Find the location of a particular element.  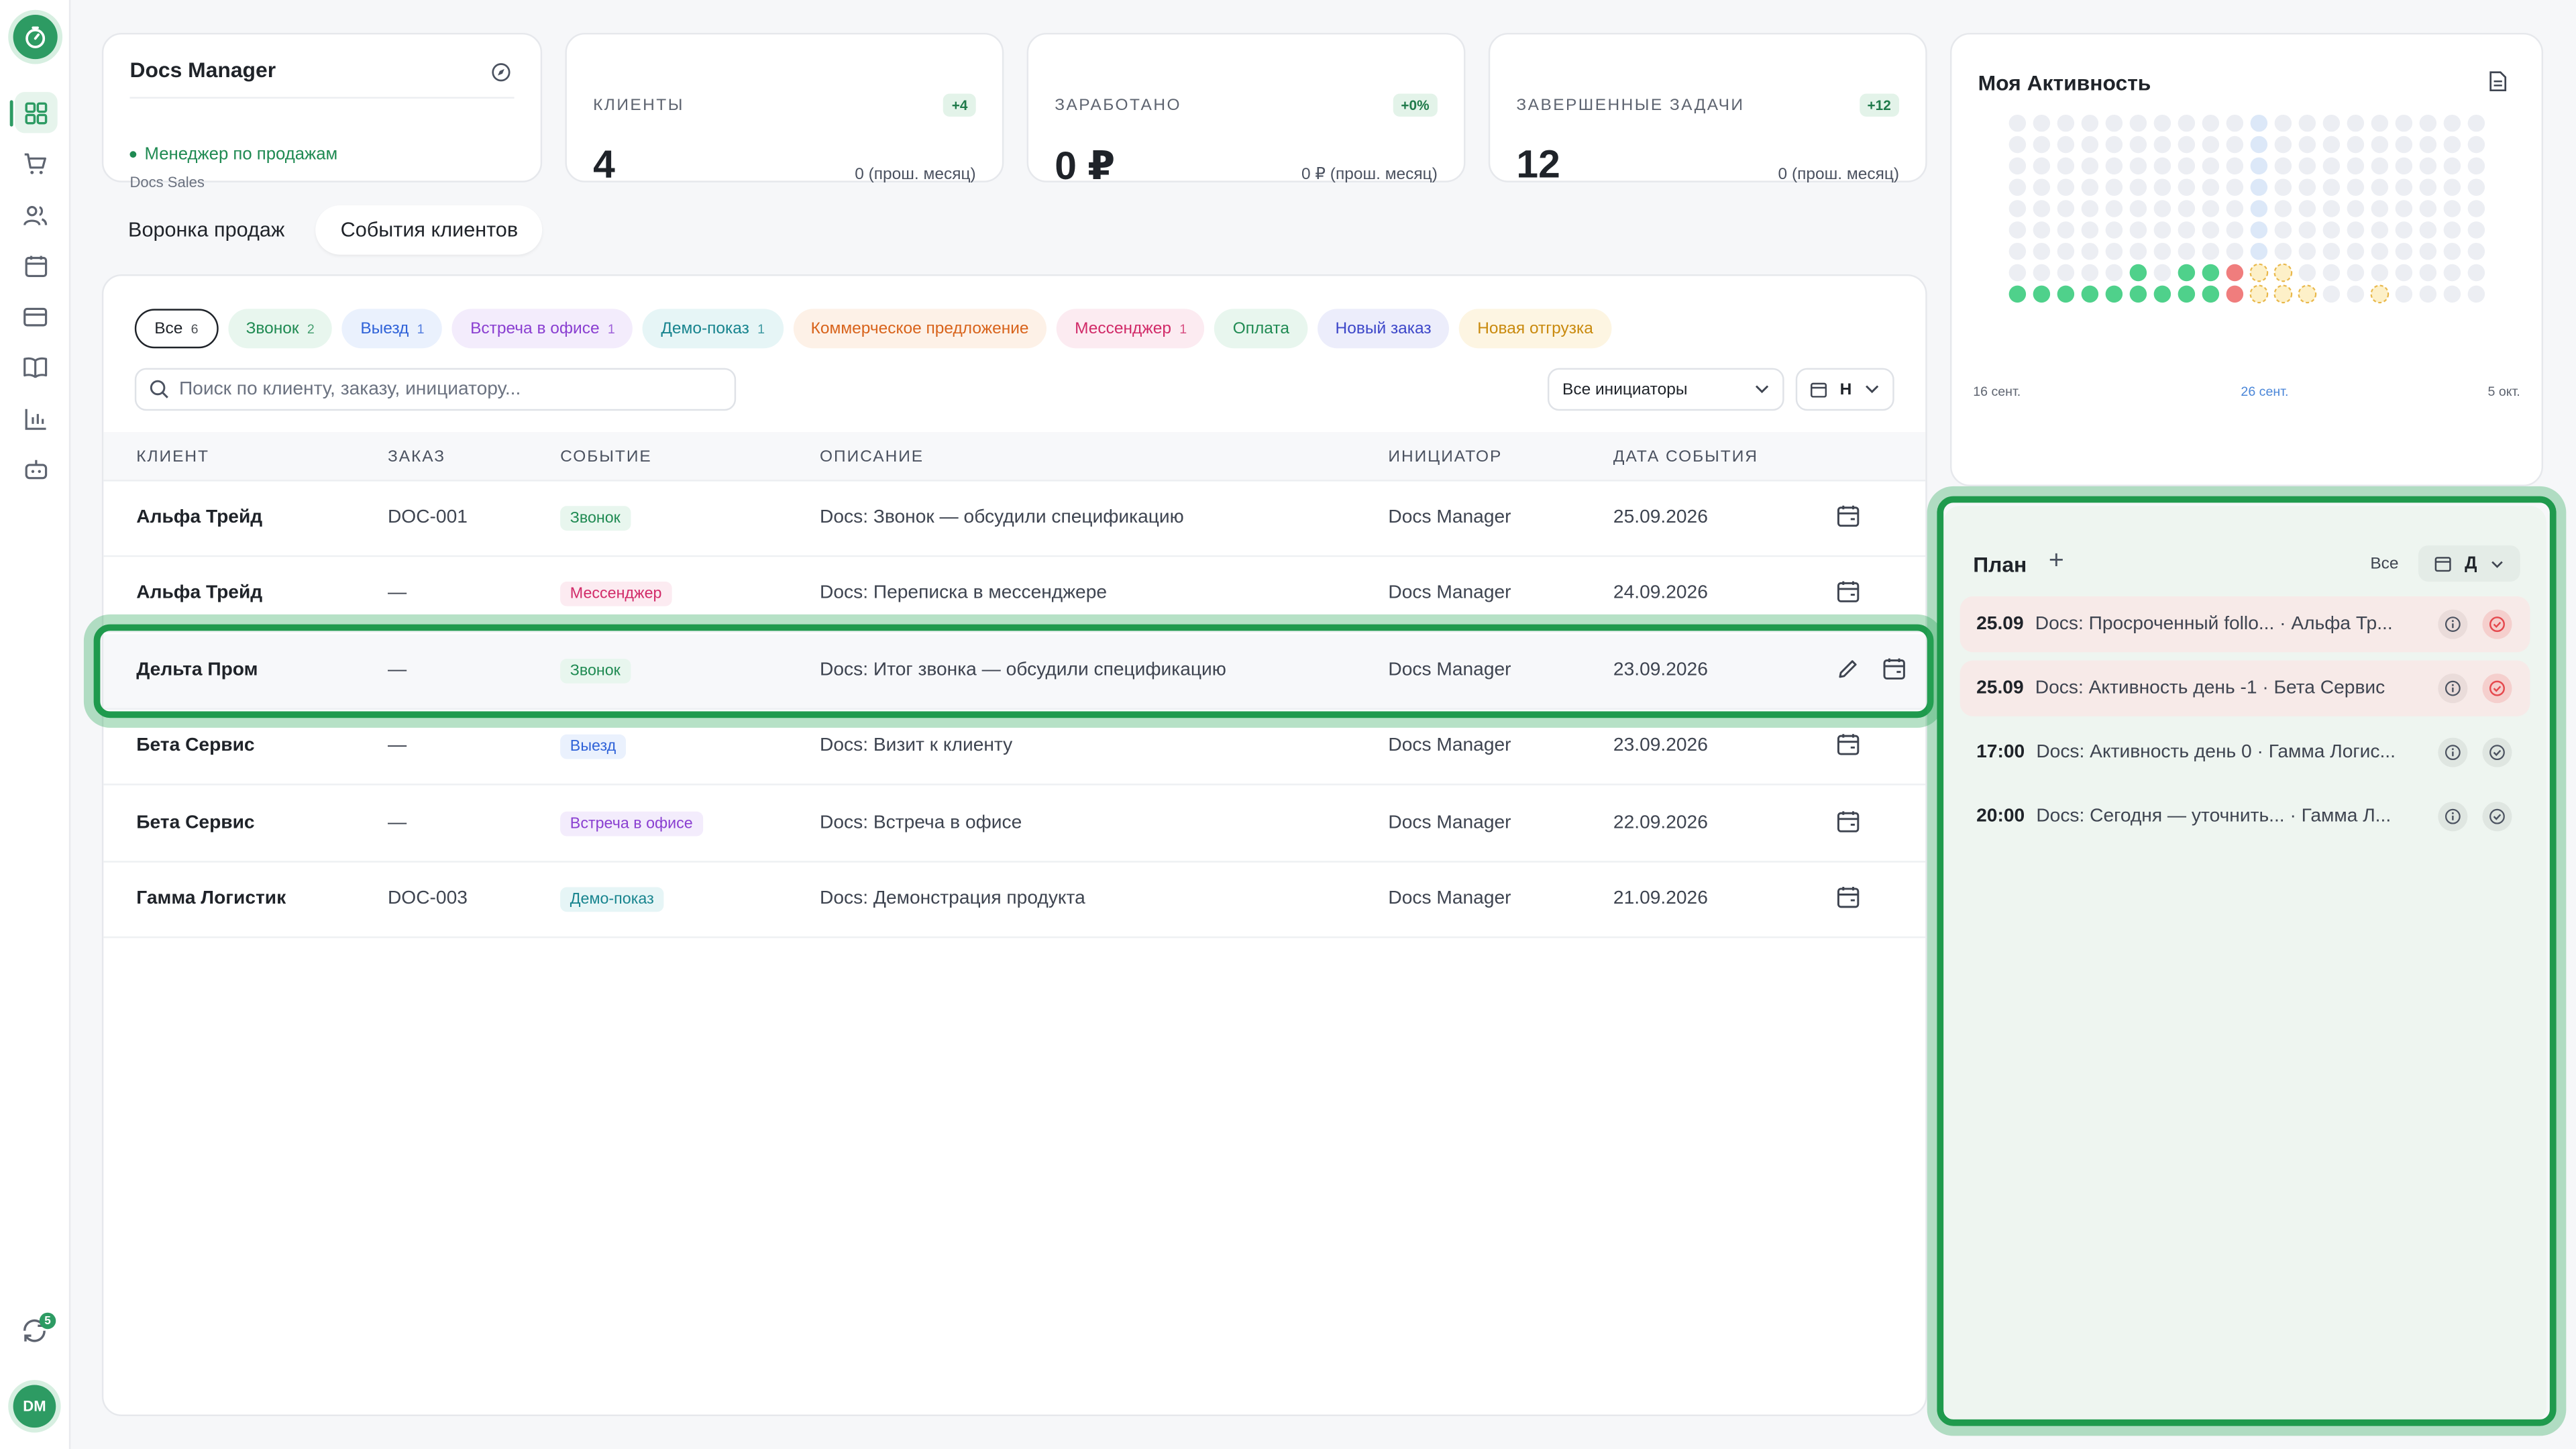

calendar-icon is located at coordinates (35, 265).